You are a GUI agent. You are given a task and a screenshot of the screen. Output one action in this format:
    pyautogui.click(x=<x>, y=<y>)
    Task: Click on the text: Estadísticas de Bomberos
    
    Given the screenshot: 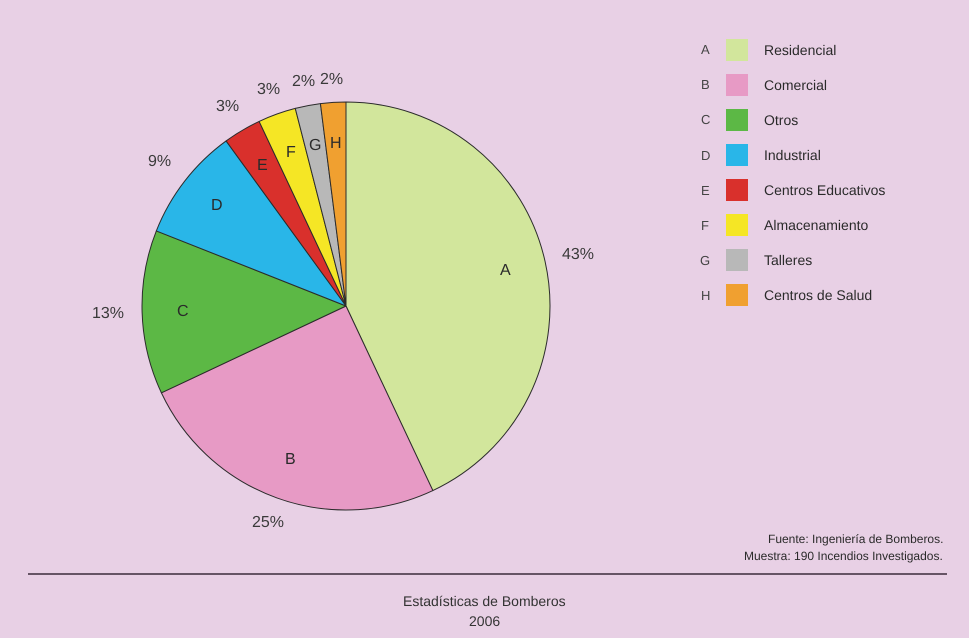 What is the action you would take?
    pyautogui.click(x=484, y=601)
    